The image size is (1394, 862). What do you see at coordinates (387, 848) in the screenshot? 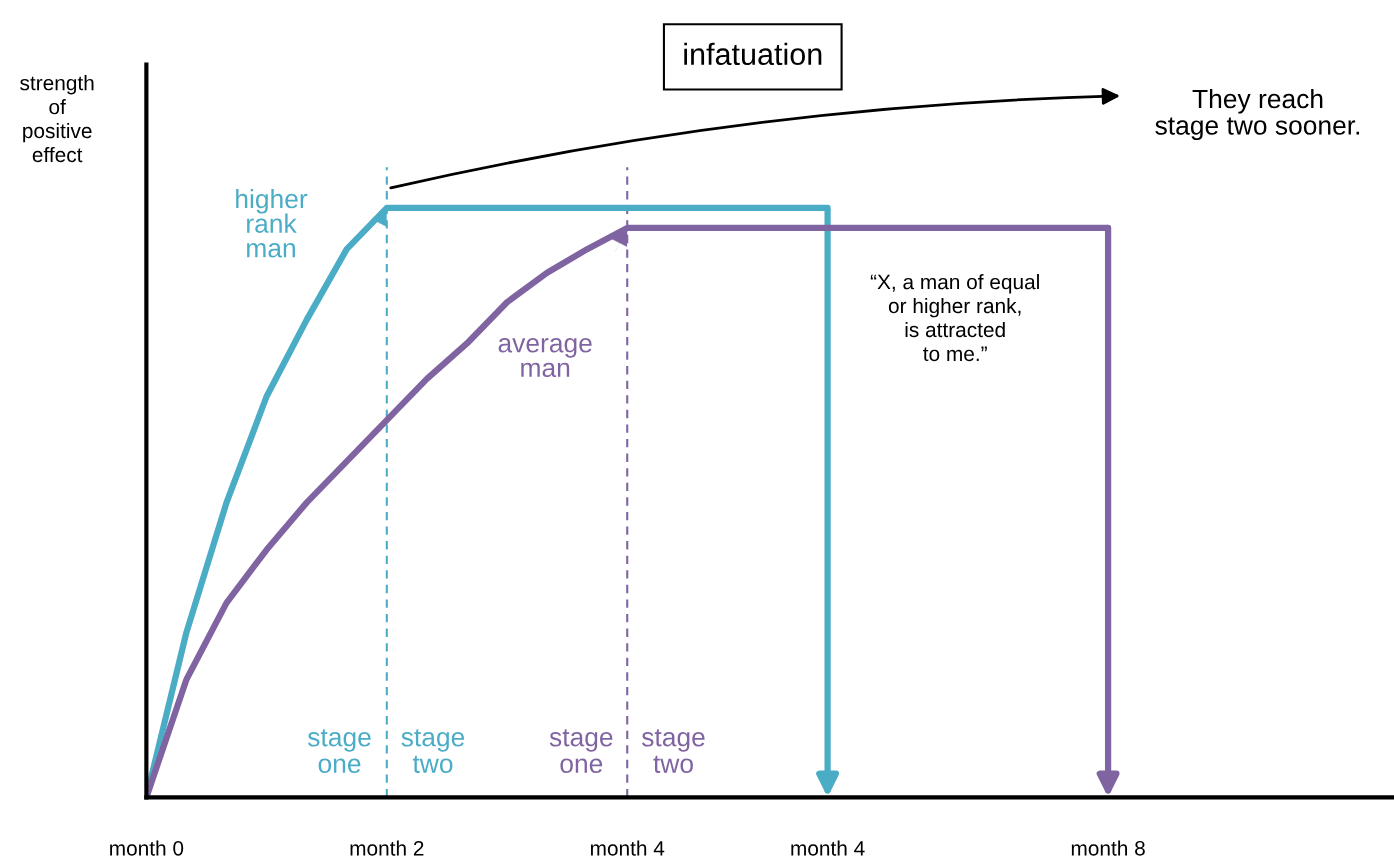
I see `x-tick-label: month 2` at bounding box center [387, 848].